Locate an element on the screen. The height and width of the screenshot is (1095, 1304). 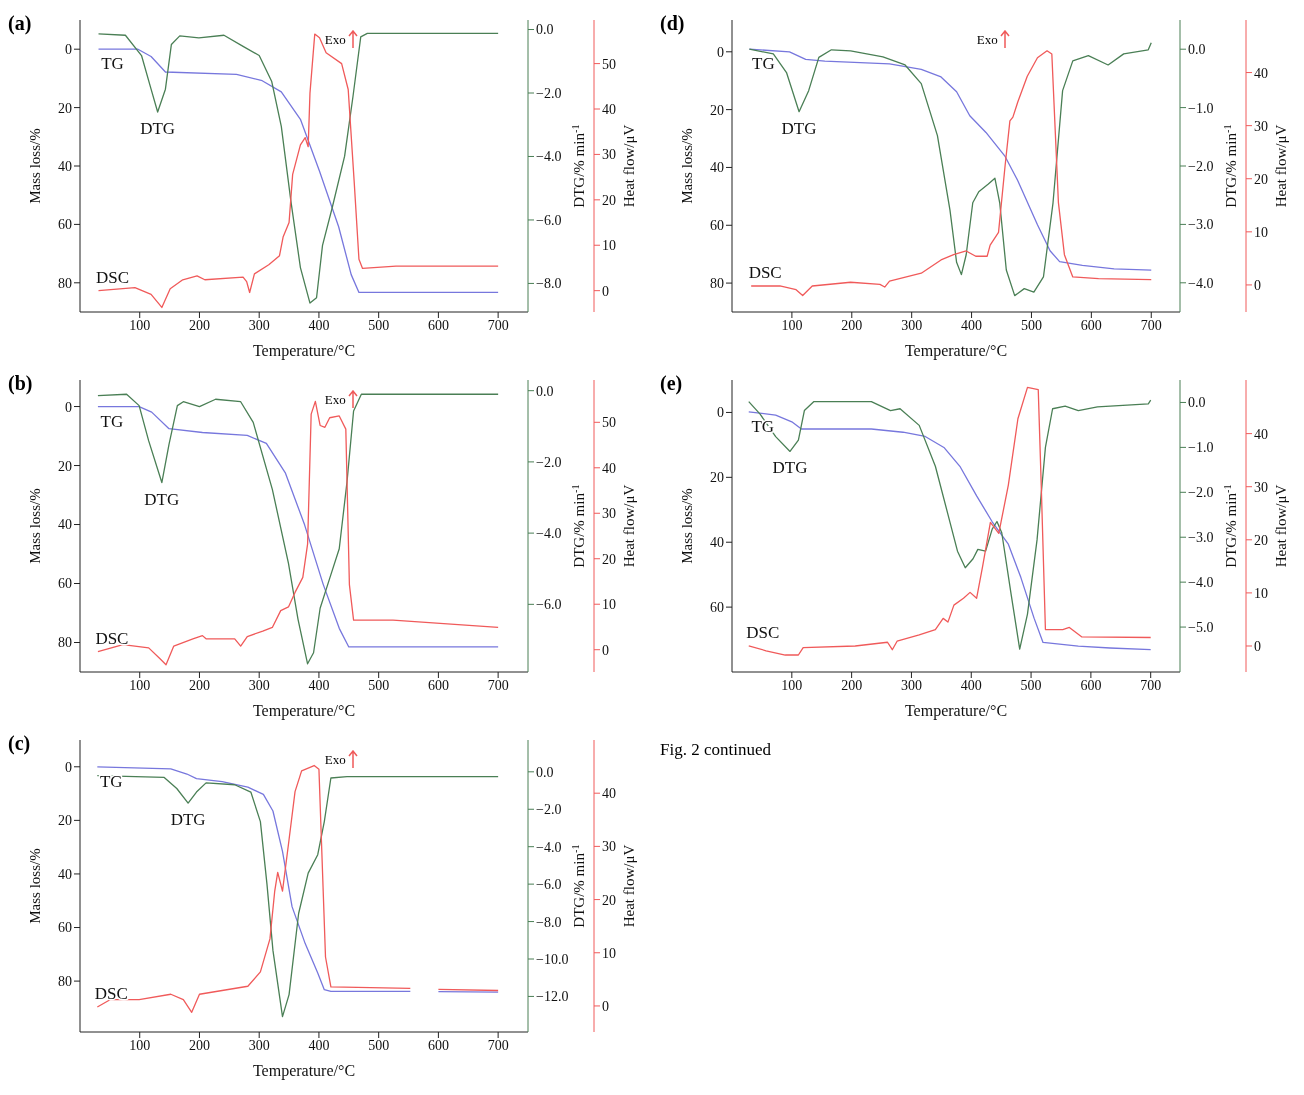
chart-title: (a) is located at coordinates (20, 23).